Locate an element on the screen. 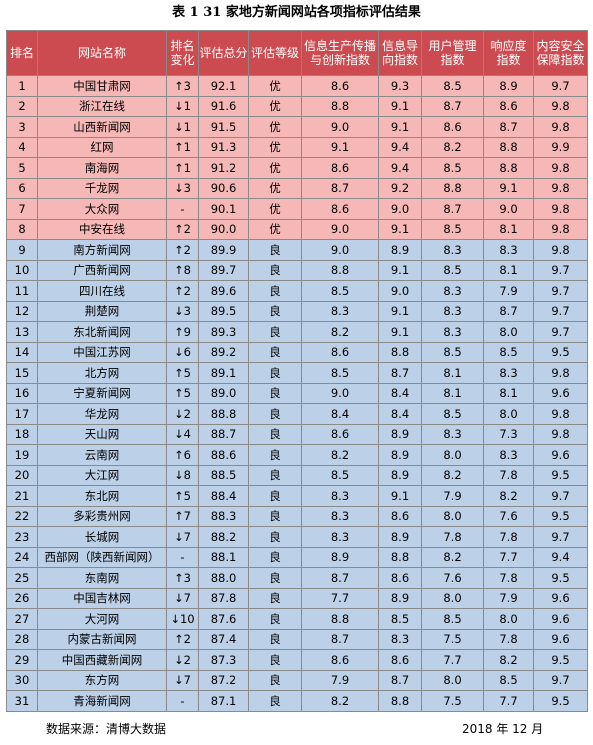  table-row: 28 内蒙古新闻网 ↑2 87.4 良 8.7 8.3 7.5 7.8 9.6 is located at coordinates (297, 639).